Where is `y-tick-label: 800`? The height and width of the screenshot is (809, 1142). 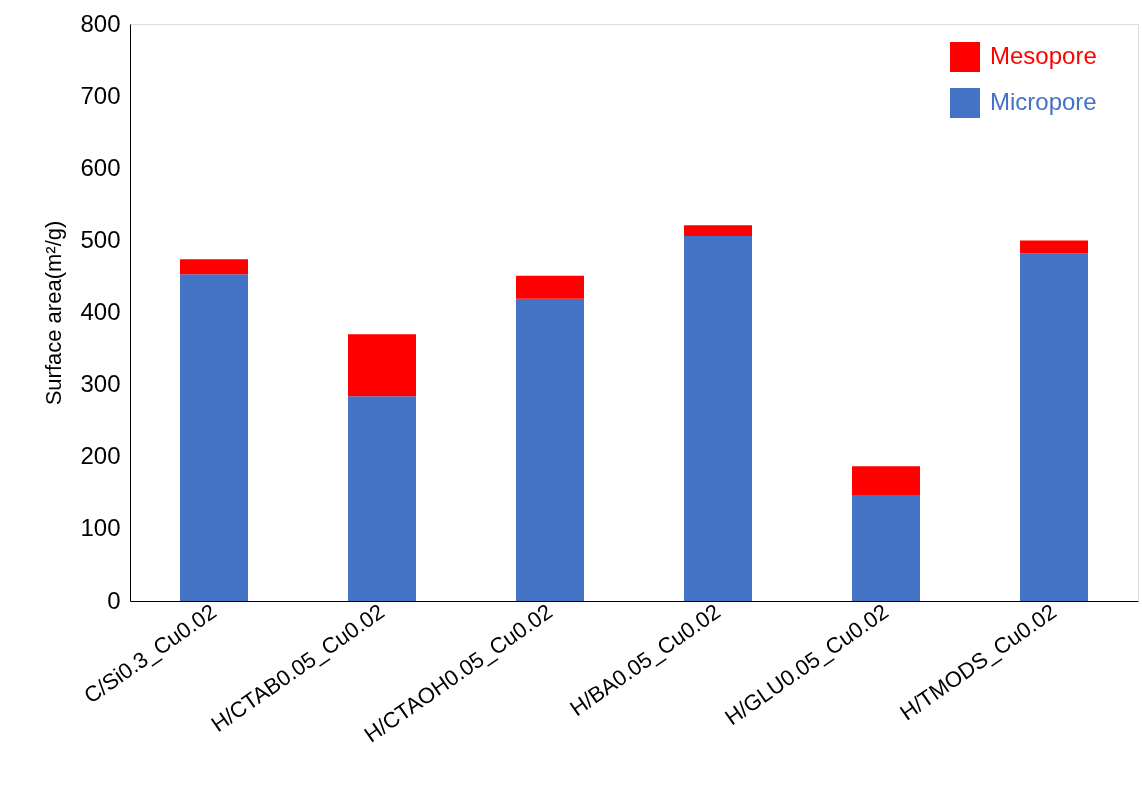
y-tick-label: 800 is located at coordinates (100, 23).